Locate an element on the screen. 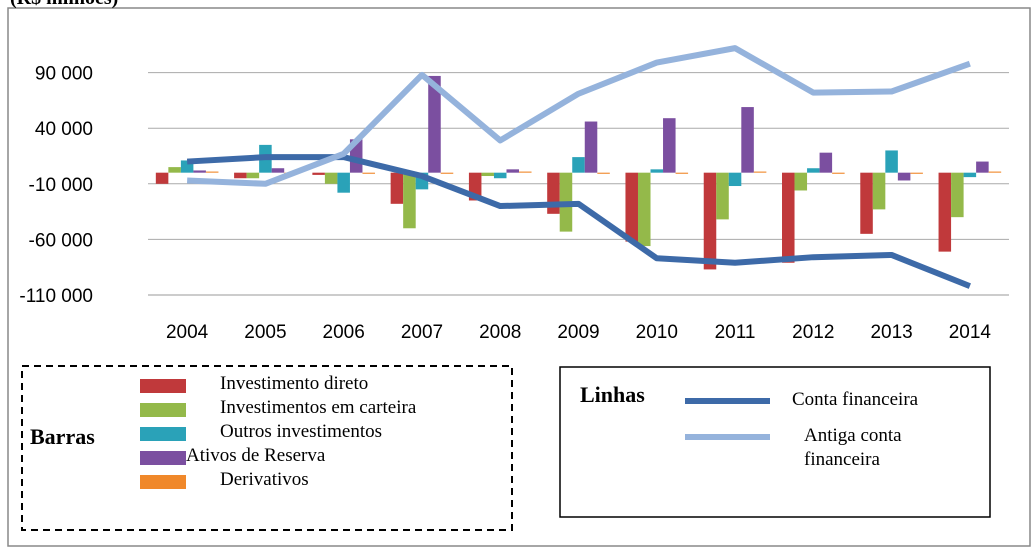 Image resolution: width=1035 pixels, height=548 pixels. y-tick-label: 40 000 is located at coordinates (64, 129).